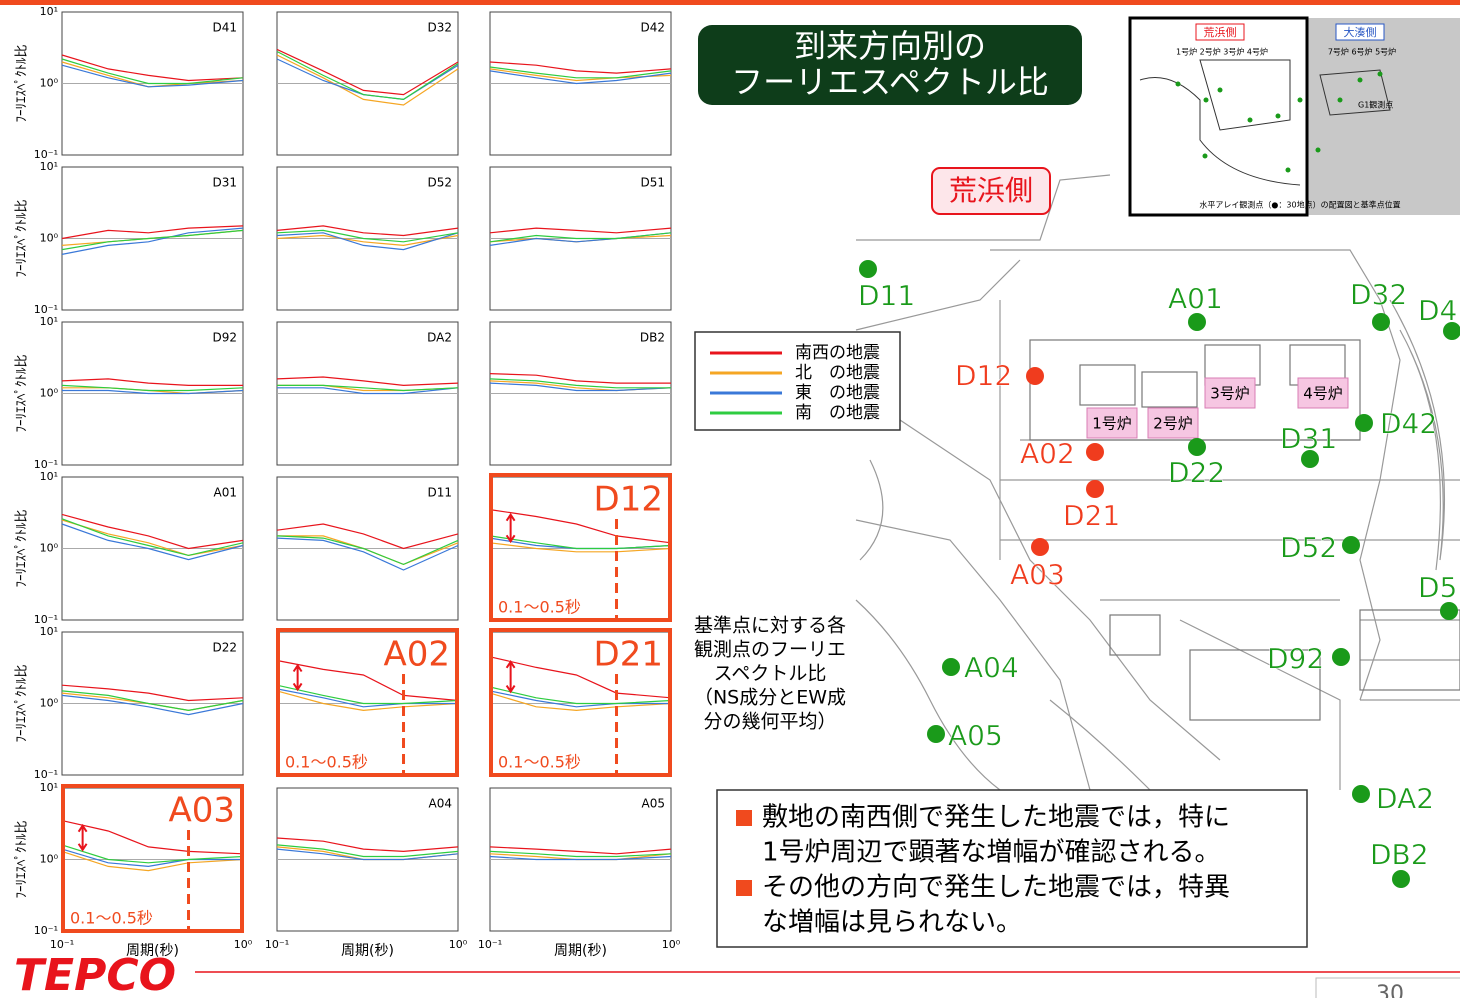 The width and height of the screenshot is (1460, 998). What do you see at coordinates (1362, 52) in the screenshot?
I see `inset-reactors: 7号炉 6号炉 5号炉` at bounding box center [1362, 52].